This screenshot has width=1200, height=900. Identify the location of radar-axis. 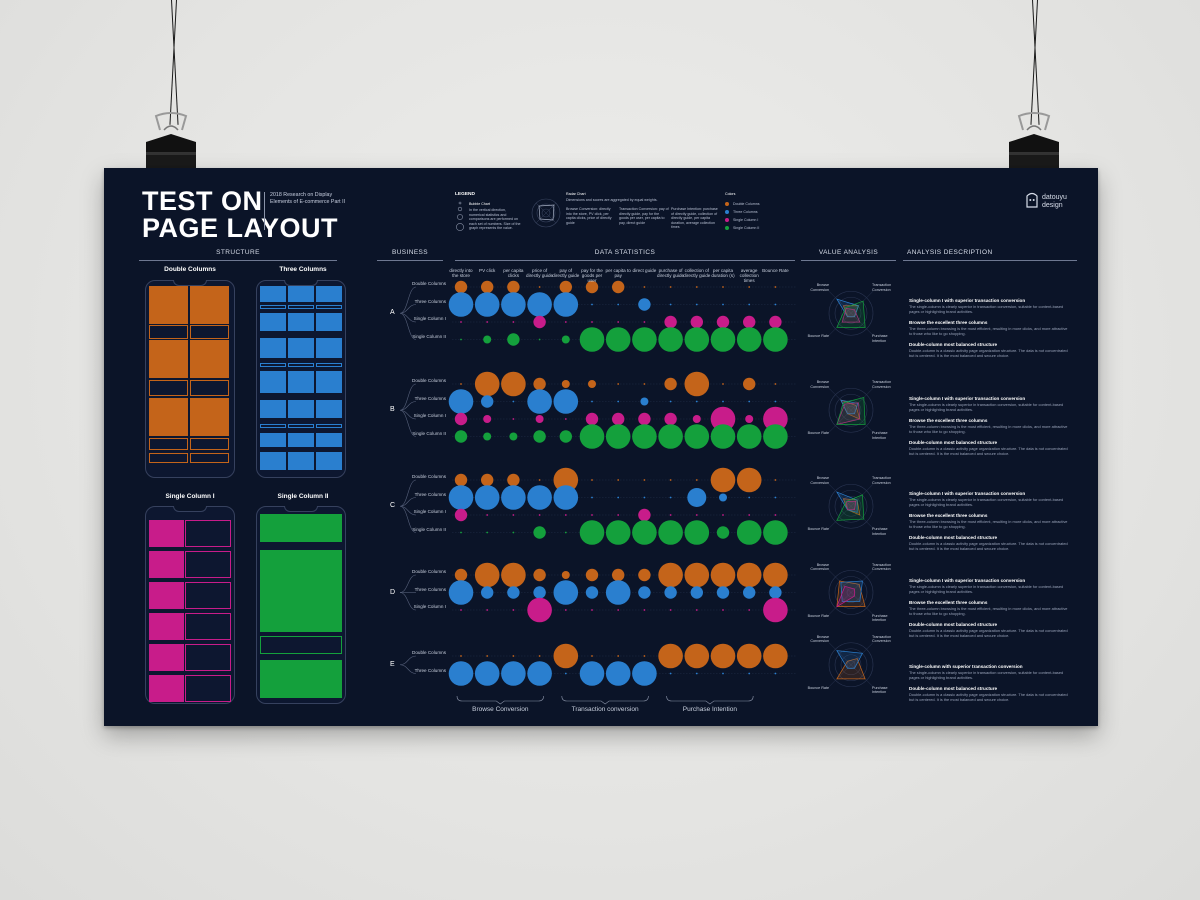
(851, 664).